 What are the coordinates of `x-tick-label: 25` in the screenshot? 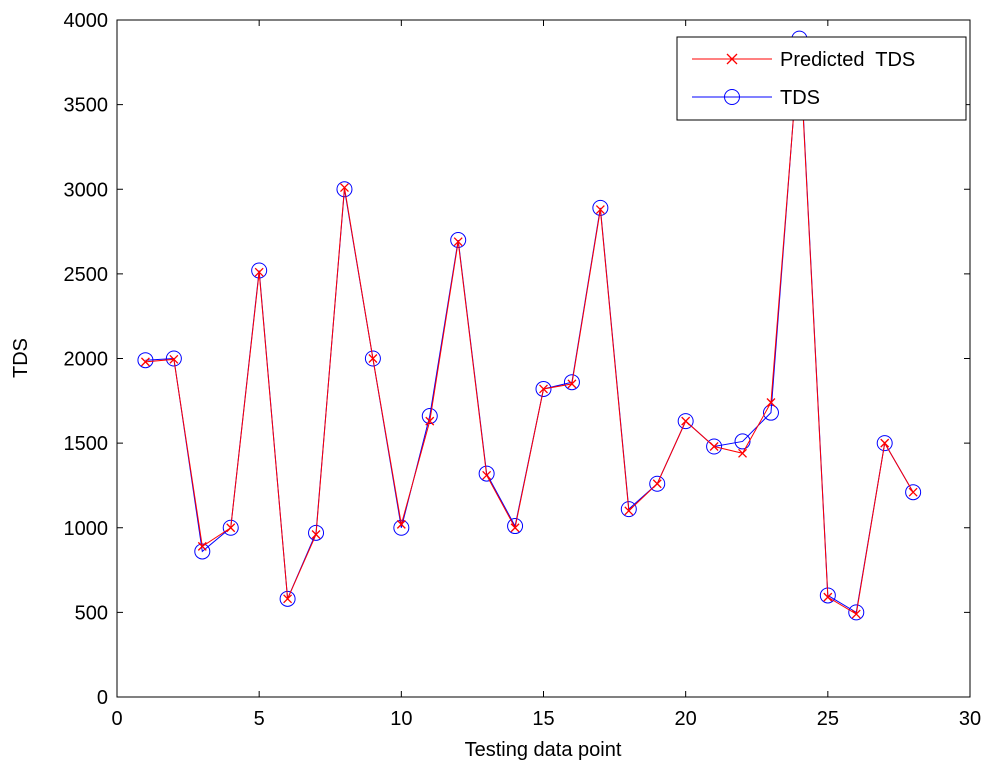 It's located at (828, 719).